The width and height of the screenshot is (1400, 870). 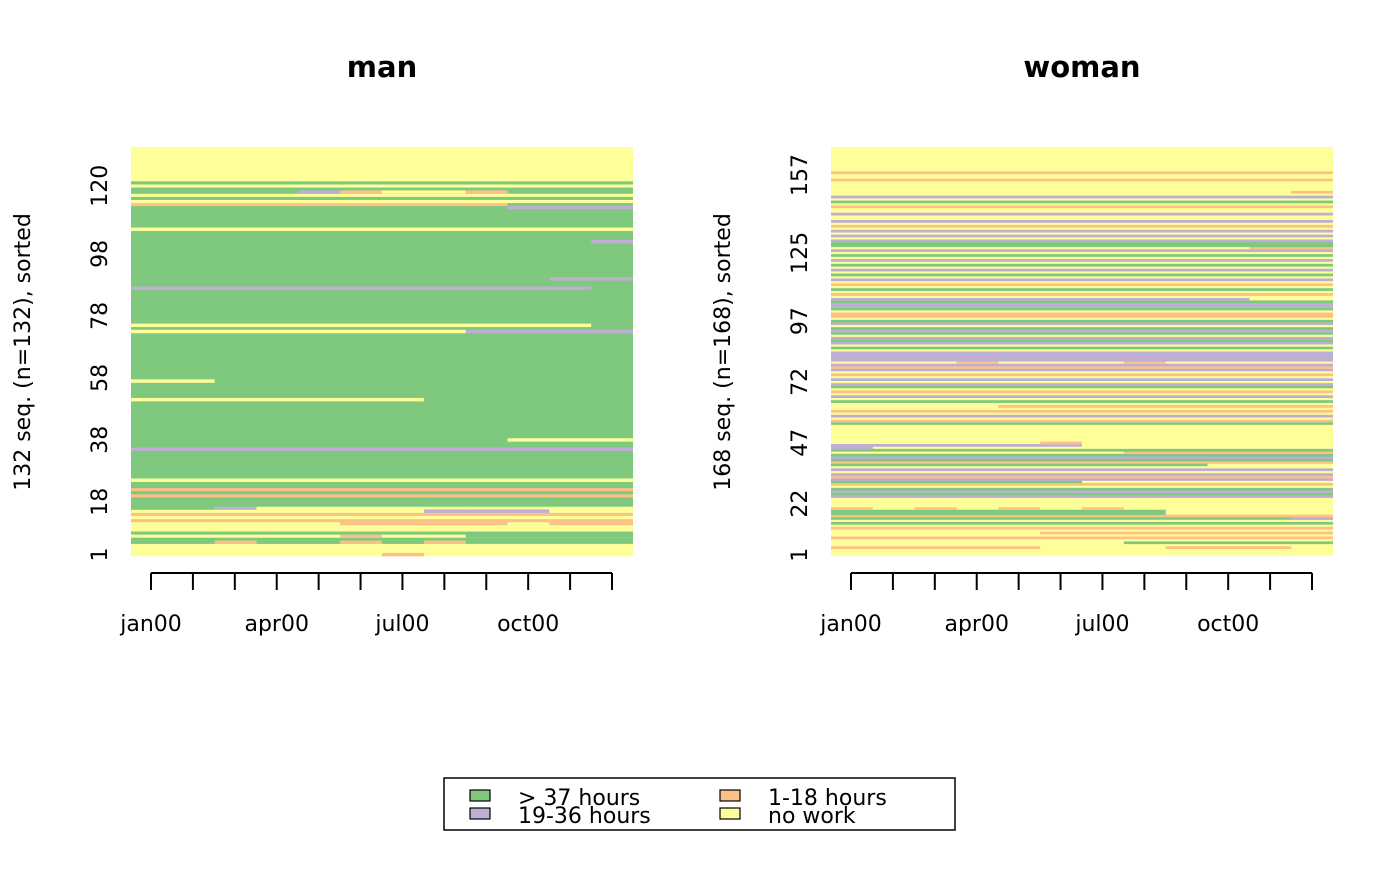 I want to click on y-tick-label: 98, so click(x=100, y=254).